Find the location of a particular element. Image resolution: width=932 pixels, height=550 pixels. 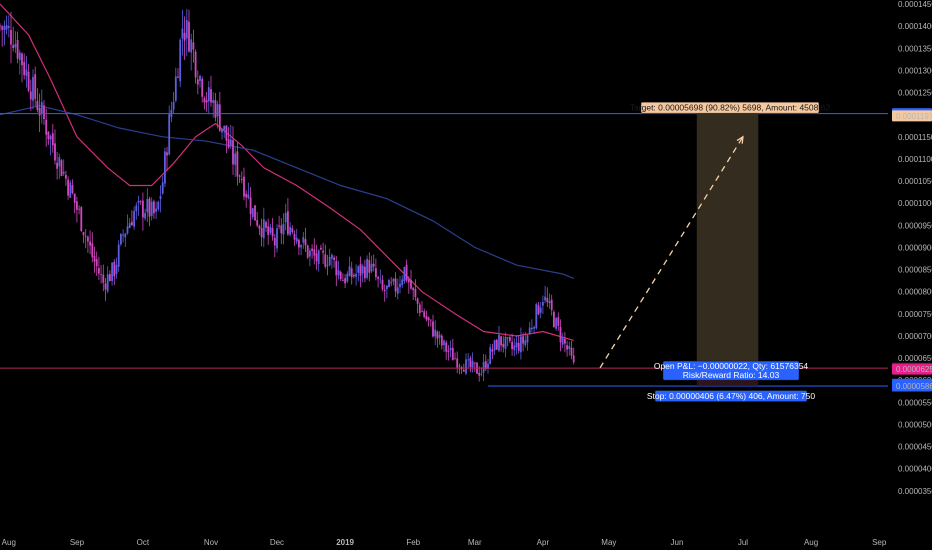

x-tick-label: Sep is located at coordinates (879, 542).